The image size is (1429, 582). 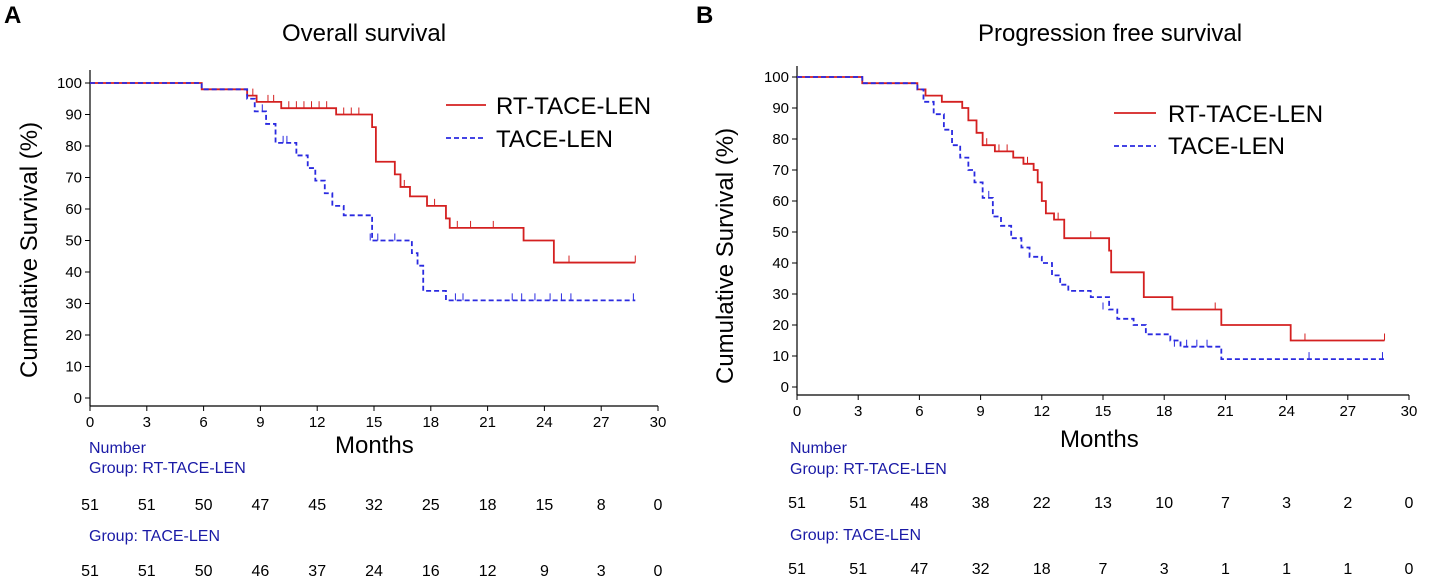 I want to click on risk-count: 9, so click(x=544, y=571).